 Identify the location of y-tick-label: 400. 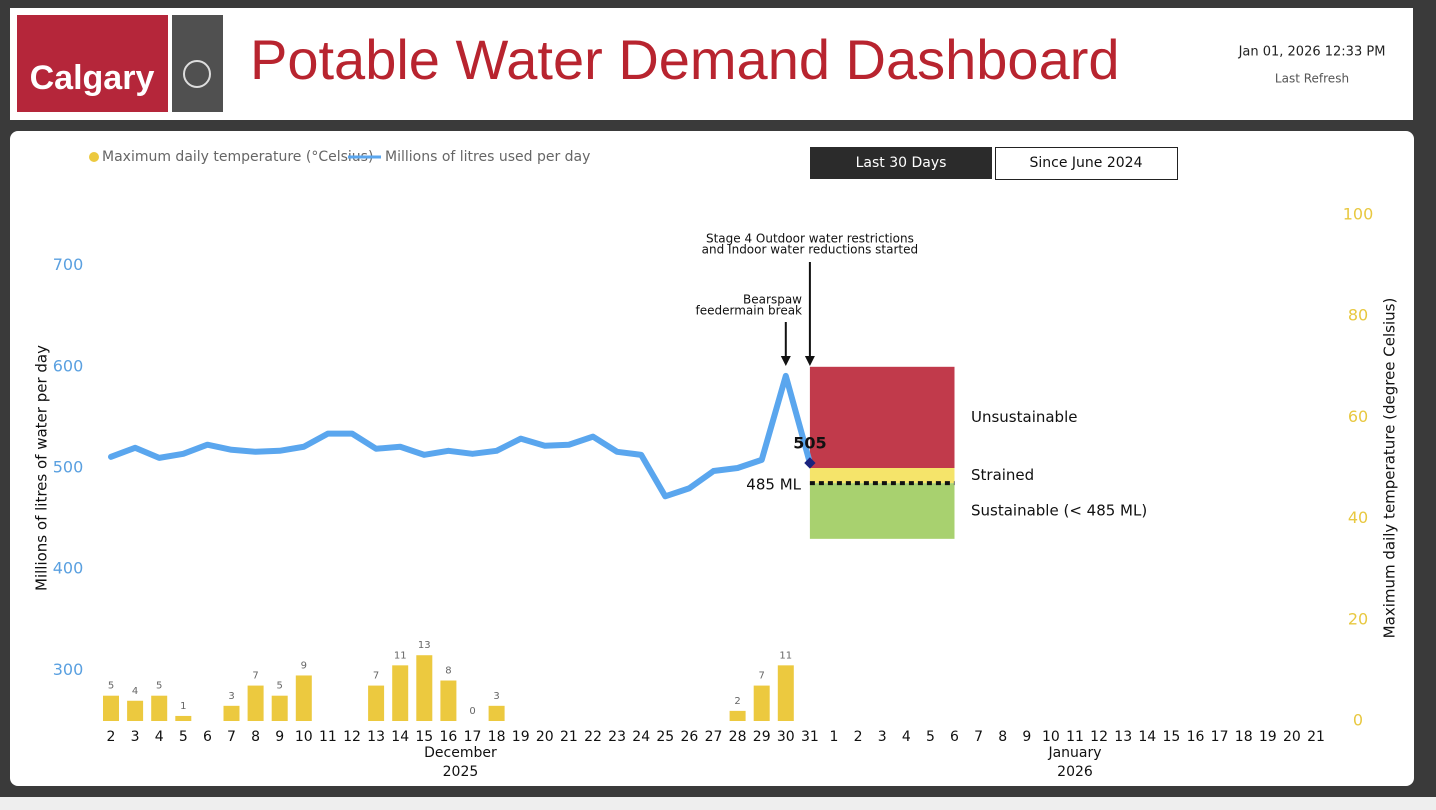
(68, 568).